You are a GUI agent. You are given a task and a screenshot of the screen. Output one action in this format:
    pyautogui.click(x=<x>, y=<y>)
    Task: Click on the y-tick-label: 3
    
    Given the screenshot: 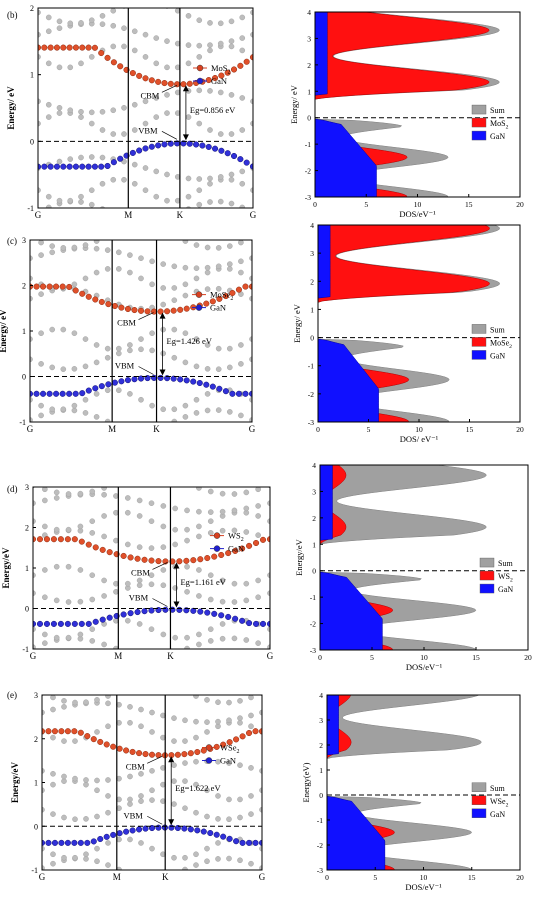 What is the action you would take?
    pyautogui.click(x=312, y=253)
    